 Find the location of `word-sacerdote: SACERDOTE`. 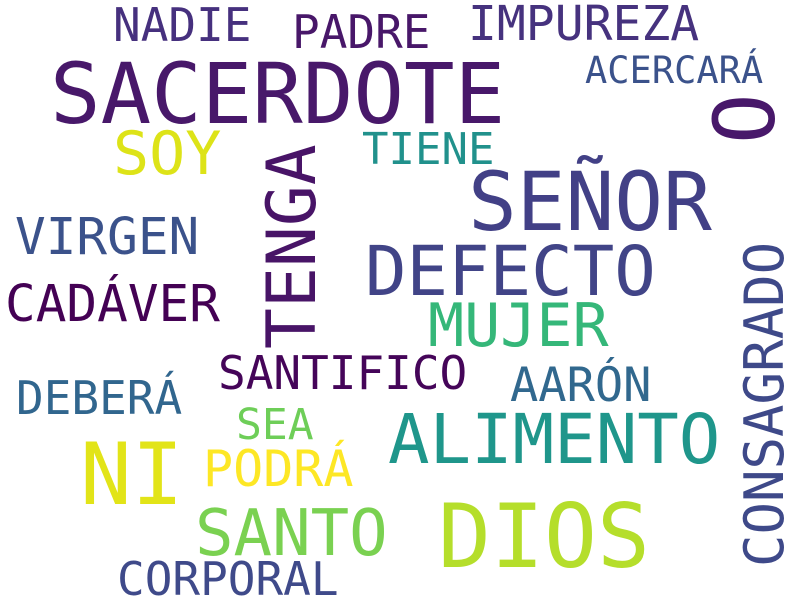

word-sacerdote: SACERDOTE is located at coordinates (278, 94).